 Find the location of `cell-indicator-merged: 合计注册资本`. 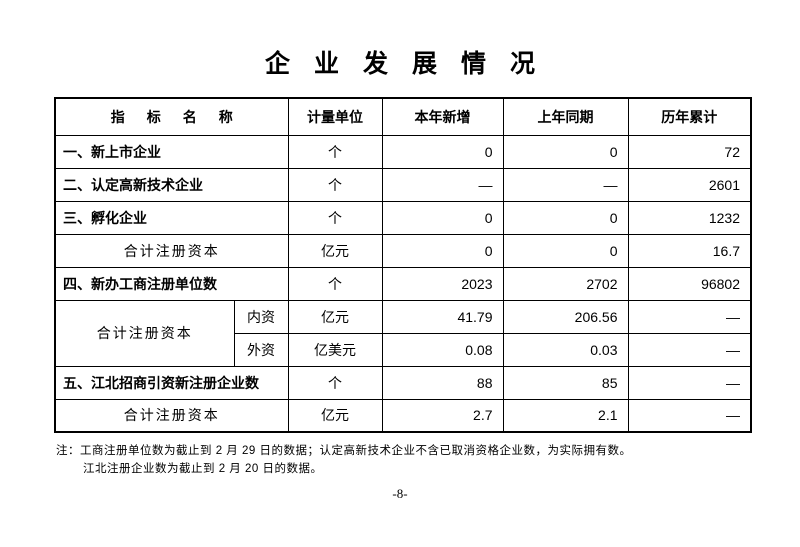

cell-indicator-merged: 合计注册资本 is located at coordinates (144, 333).